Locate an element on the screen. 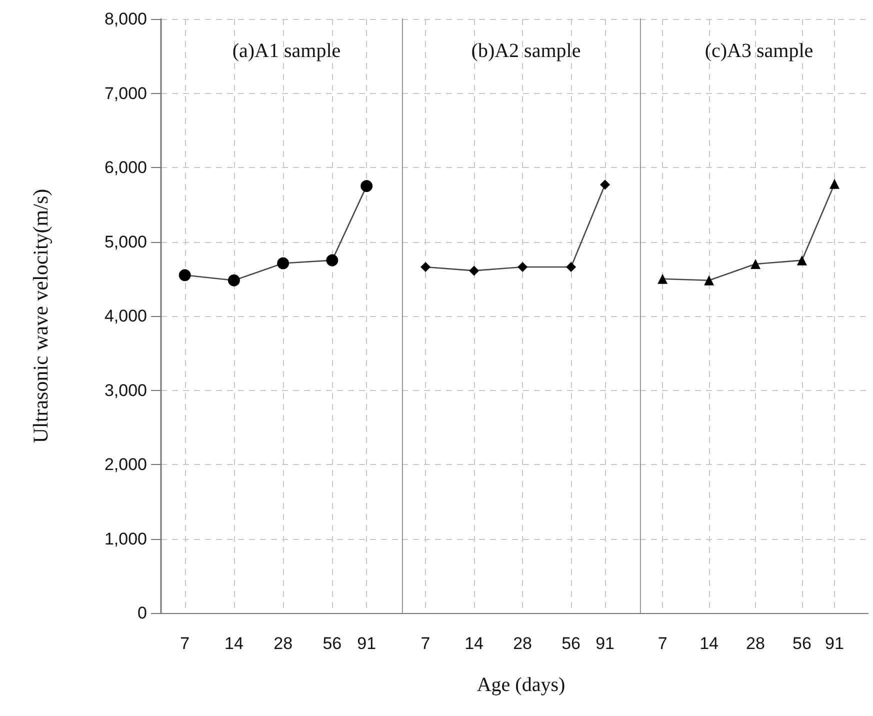 This screenshot has height=716, width=873. y-tick-label: 5,000 is located at coordinates (125, 242).